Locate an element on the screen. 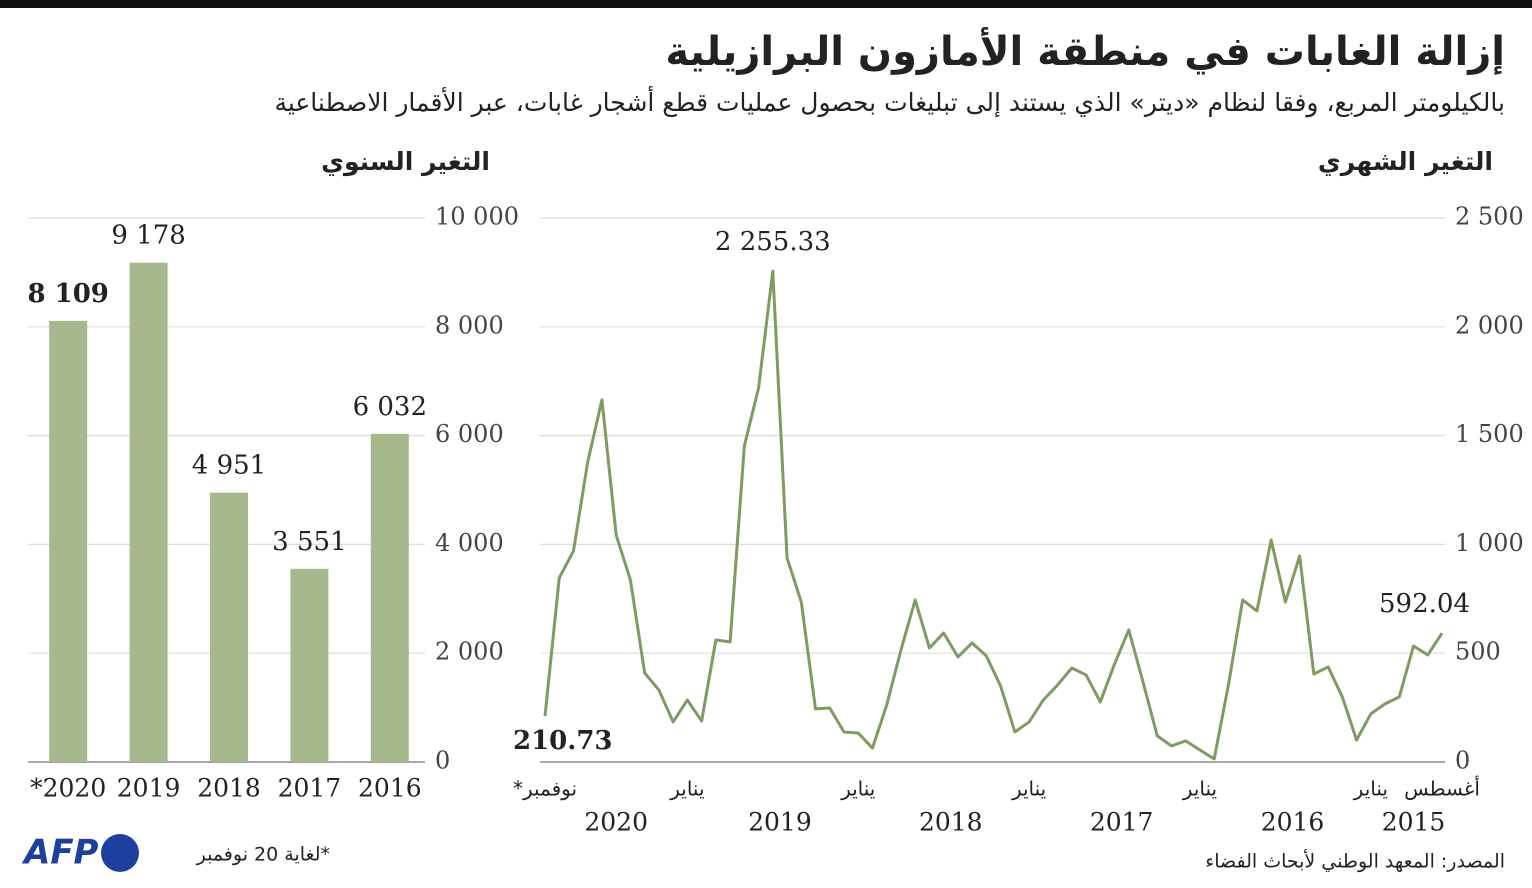 The height and width of the screenshot is (888, 1532). value-label: 592.04 is located at coordinates (1424, 604).